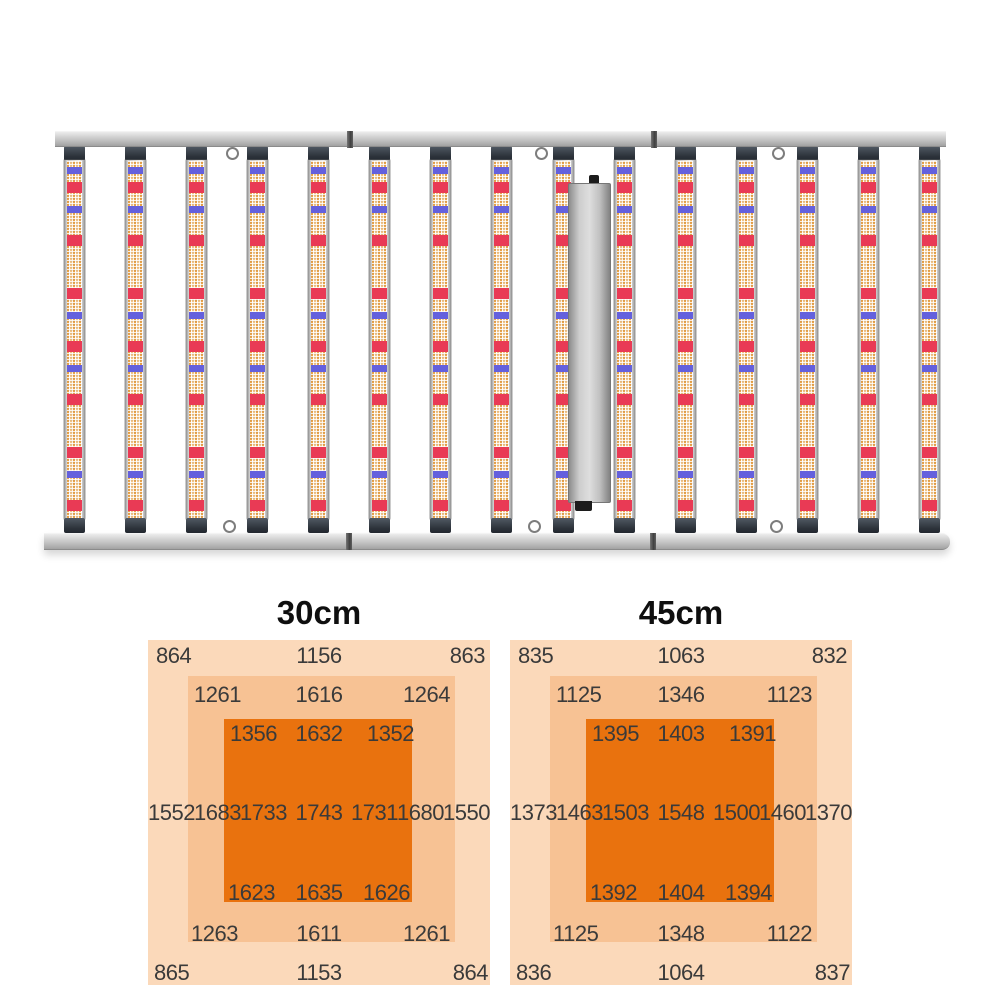  Describe the element at coordinates (253, 733) in the screenshot. I see `ppfd-value: 1356` at that location.